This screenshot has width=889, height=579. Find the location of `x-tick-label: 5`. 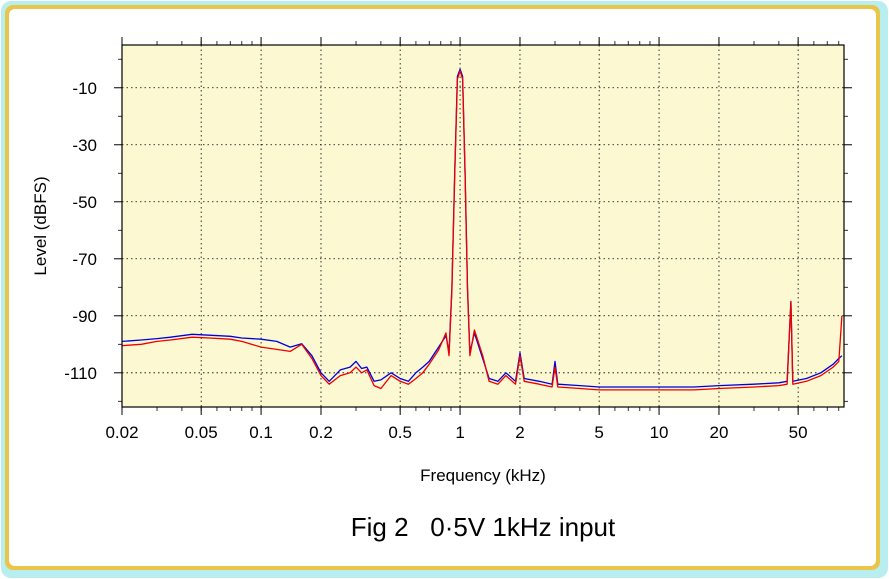

x-tick-label: 5 is located at coordinates (598, 432).